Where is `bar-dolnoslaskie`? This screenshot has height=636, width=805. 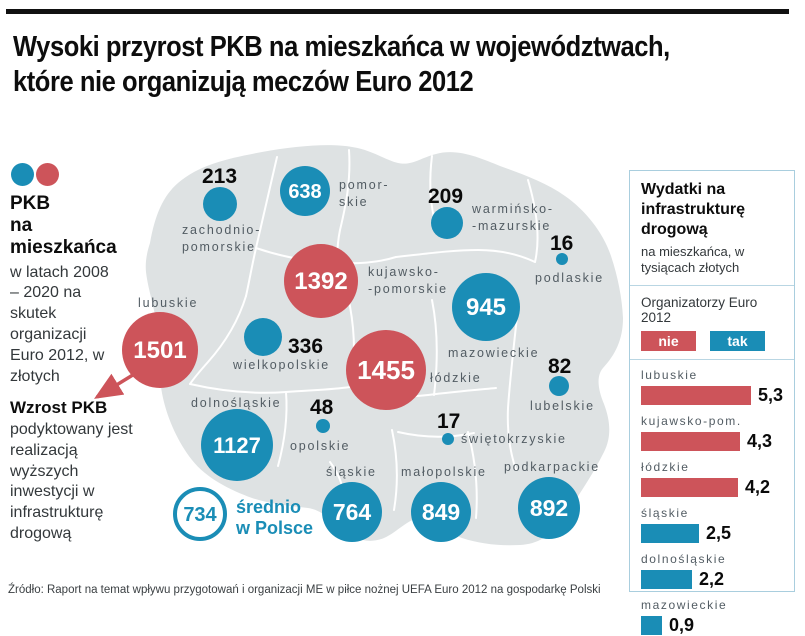 bar-dolnoslaskie is located at coordinates (666, 579).